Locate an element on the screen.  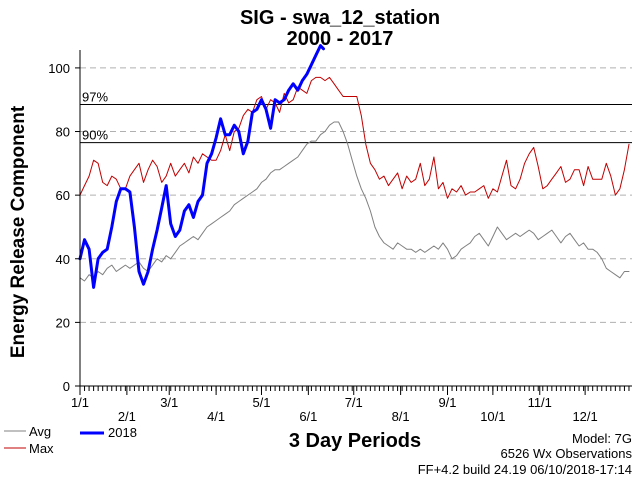
x-tick-label-8: 9/1 is located at coordinates (447, 402).